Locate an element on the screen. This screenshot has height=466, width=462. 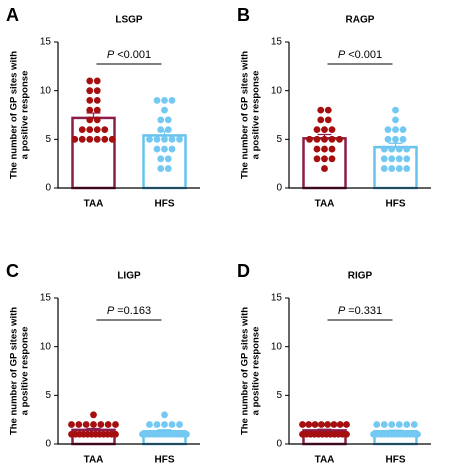
chart-title: RIGP is located at coordinates (360, 276).